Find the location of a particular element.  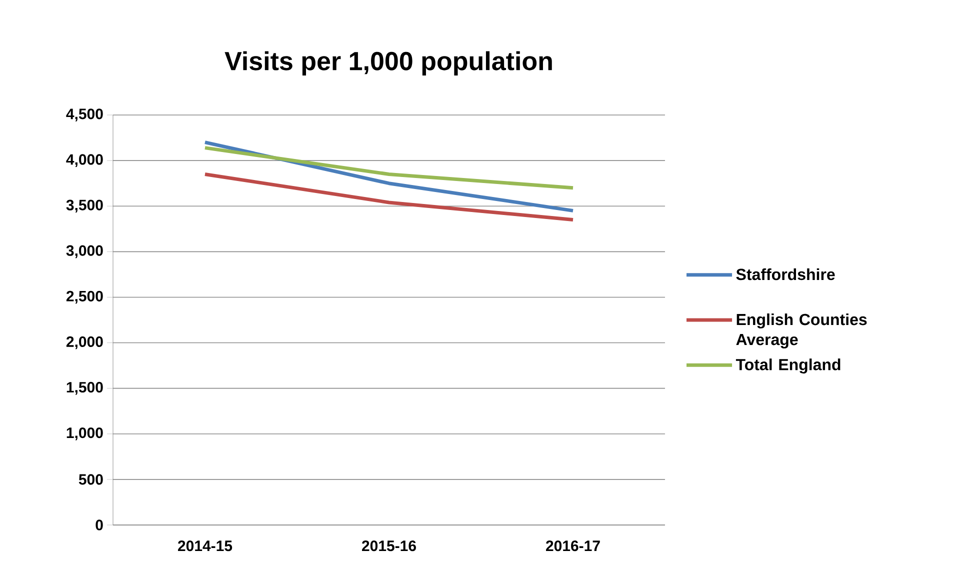

x-tick-label: 2014-15 is located at coordinates (205, 546).